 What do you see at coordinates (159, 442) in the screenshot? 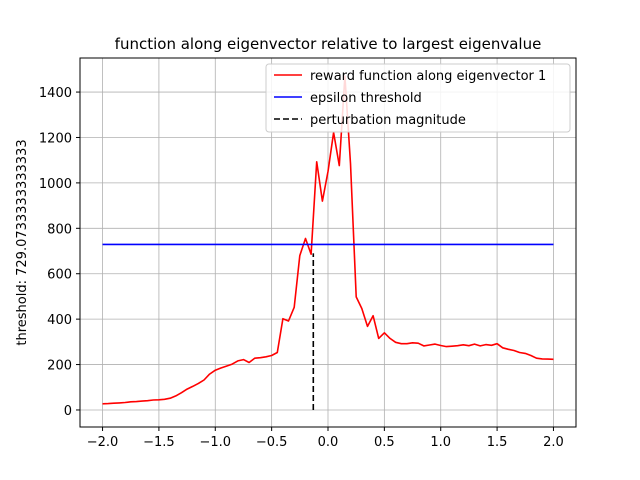
I see `x-tick-label: −1.5` at bounding box center [159, 442].